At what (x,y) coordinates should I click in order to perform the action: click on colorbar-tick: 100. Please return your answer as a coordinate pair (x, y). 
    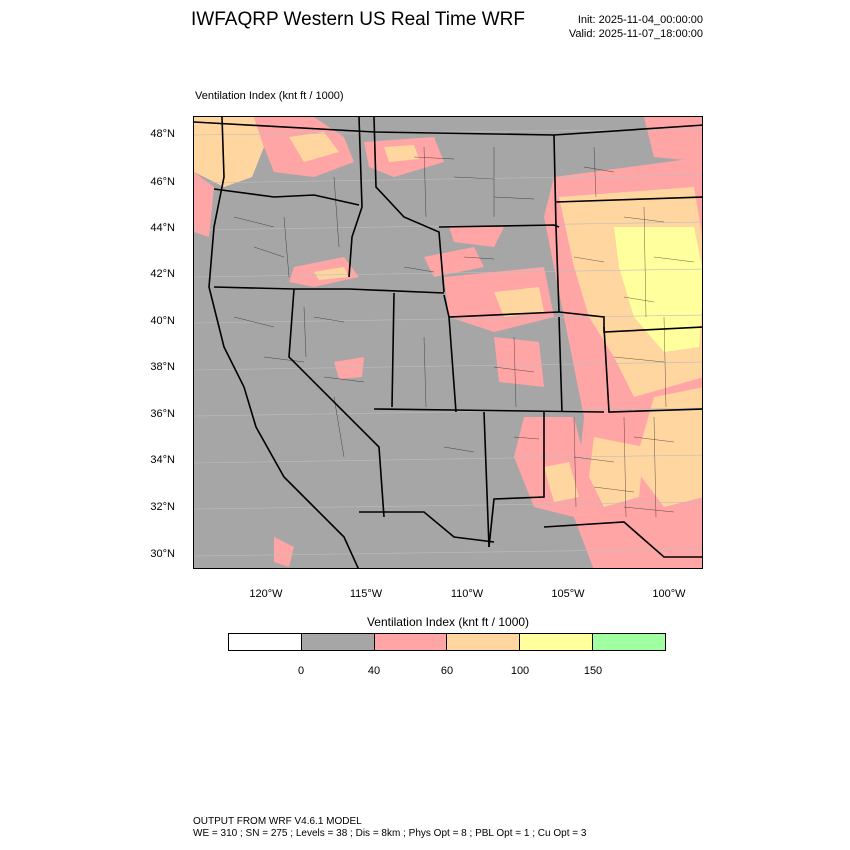
    Looking at the image, I should click on (520, 671).